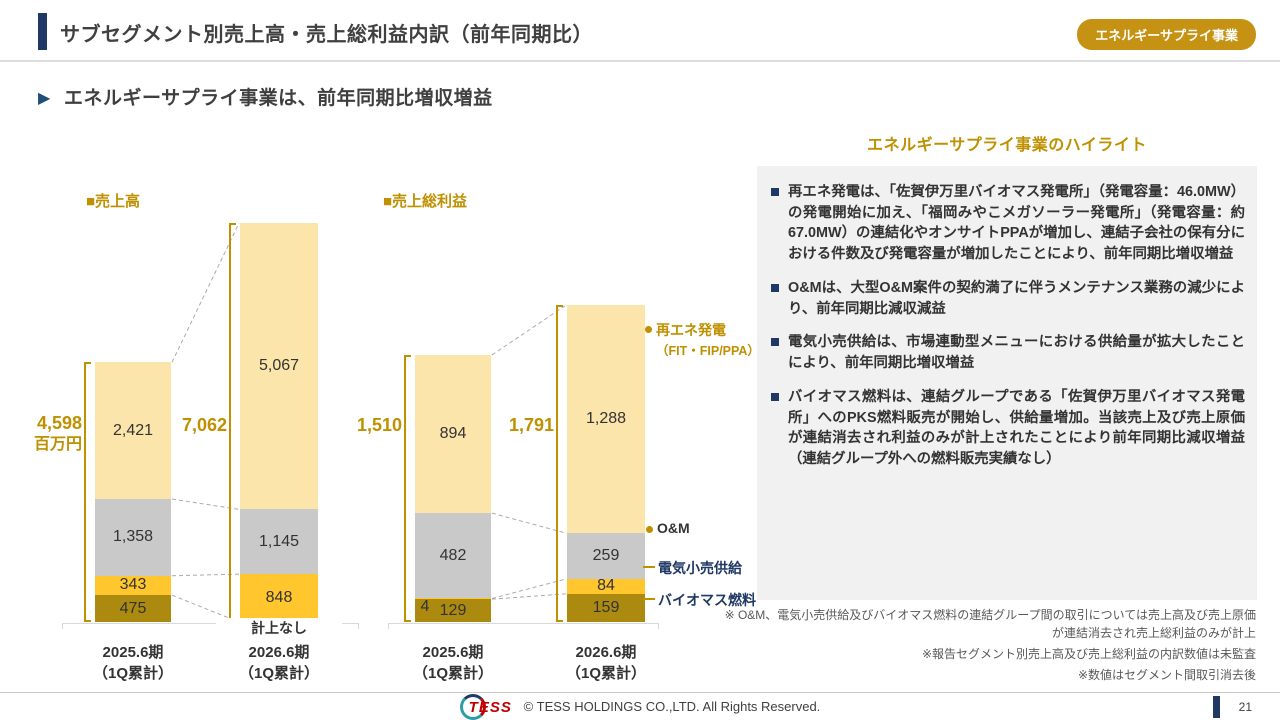  I want to click on page-title: サブセグメント別売上高・売上総利益内訳（前年同期比）, so click(326, 35).